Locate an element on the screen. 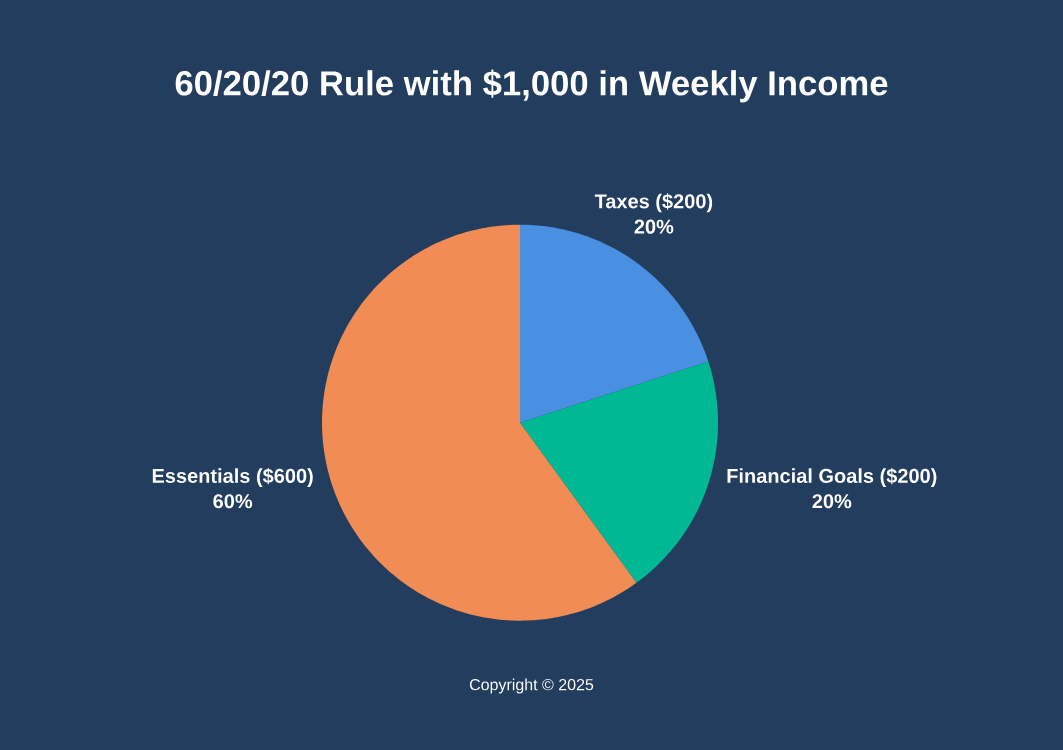 The height and width of the screenshot is (750, 1063). data-label: 60% is located at coordinates (233, 501).